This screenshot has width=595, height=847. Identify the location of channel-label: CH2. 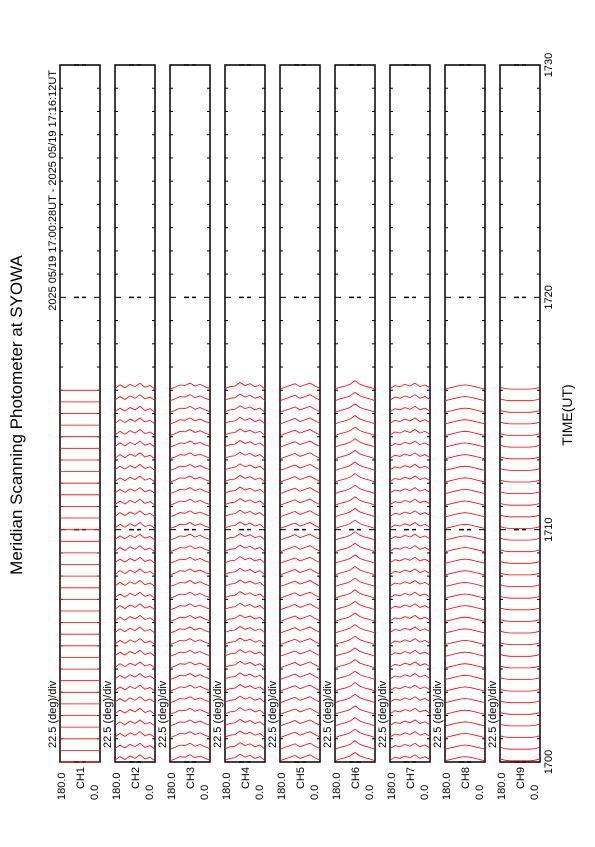
(136, 778).